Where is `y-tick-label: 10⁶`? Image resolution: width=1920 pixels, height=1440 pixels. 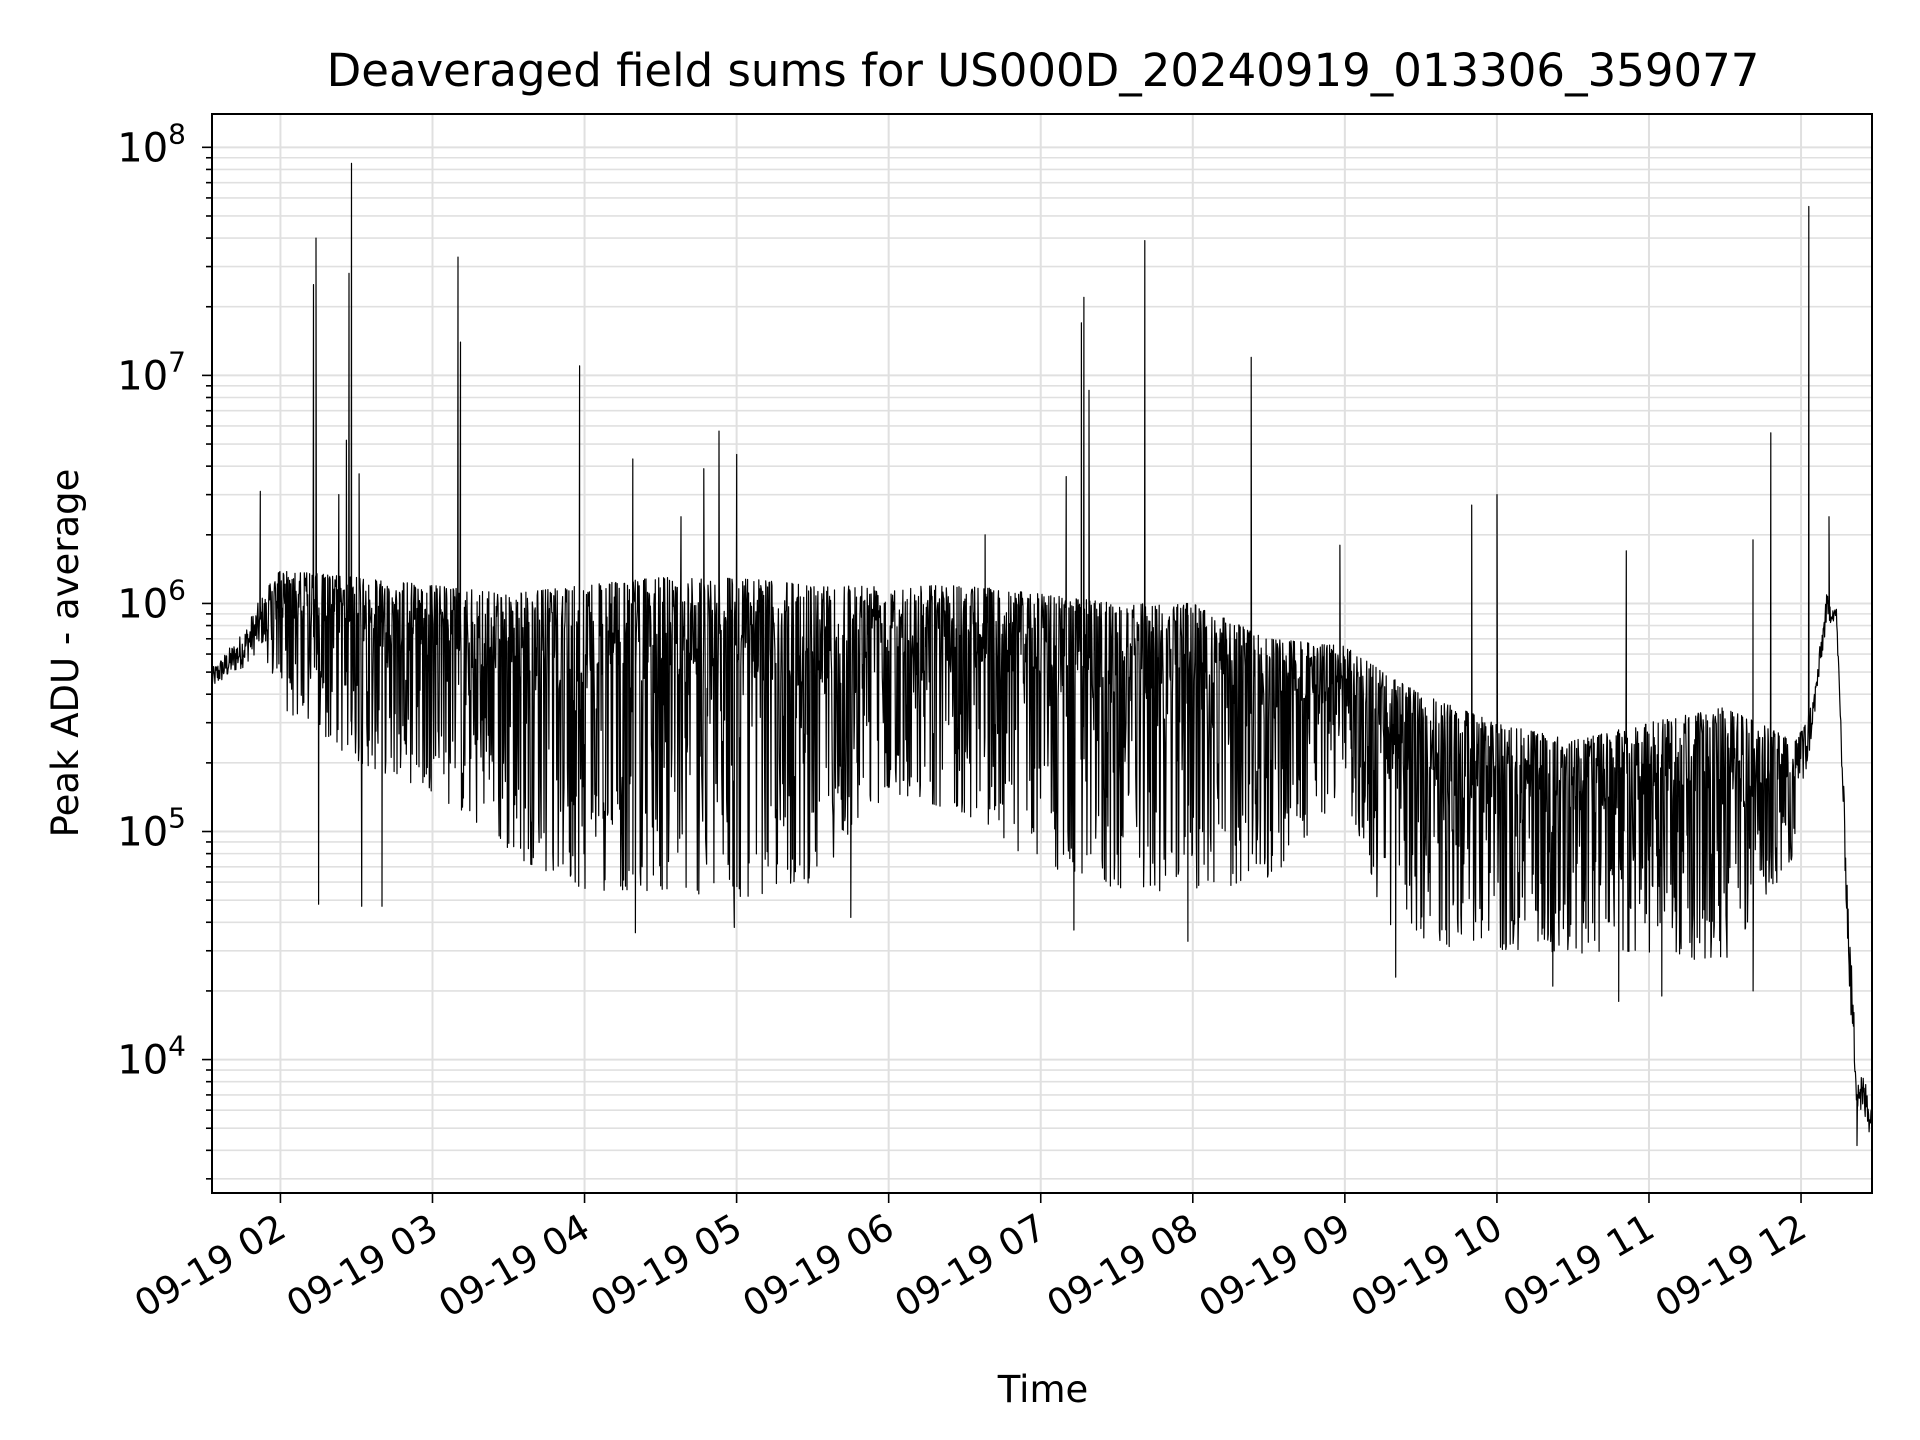
y-tick-label: 10⁶ is located at coordinates (151, 600).